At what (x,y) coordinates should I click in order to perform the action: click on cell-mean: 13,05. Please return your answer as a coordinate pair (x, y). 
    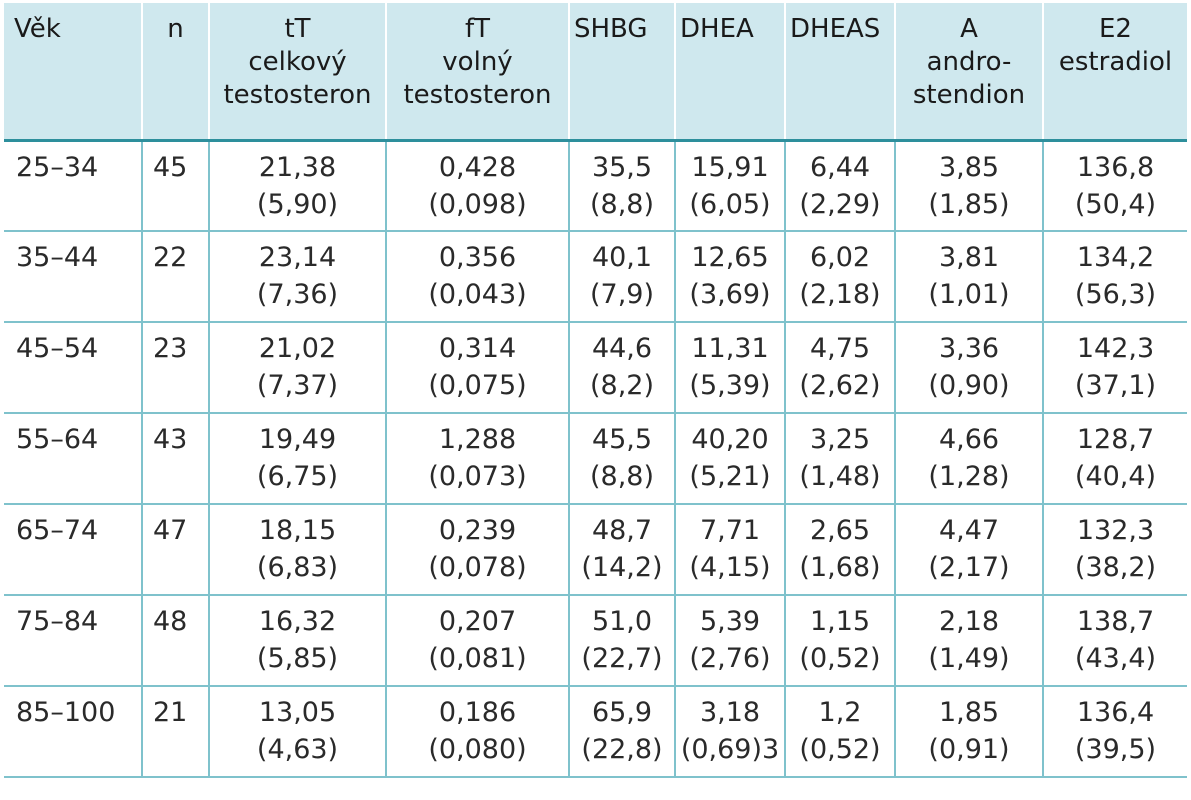
    Looking at the image, I should click on (297, 712).